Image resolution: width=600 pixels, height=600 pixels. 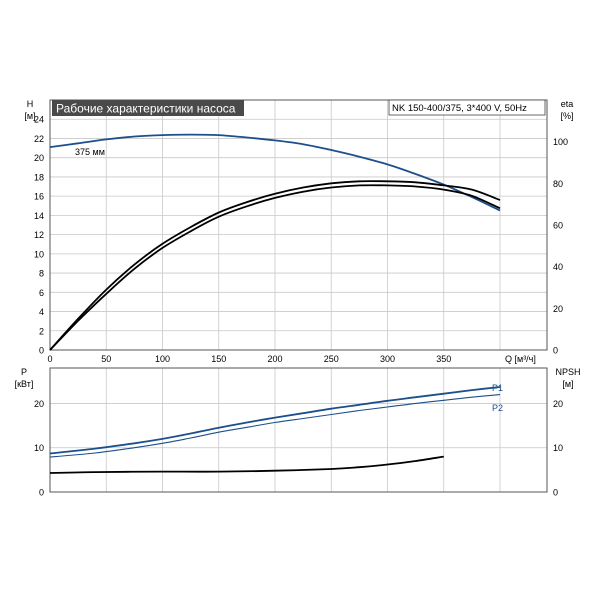 I want to click on left-tick-label: 6, so click(x=41, y=293).